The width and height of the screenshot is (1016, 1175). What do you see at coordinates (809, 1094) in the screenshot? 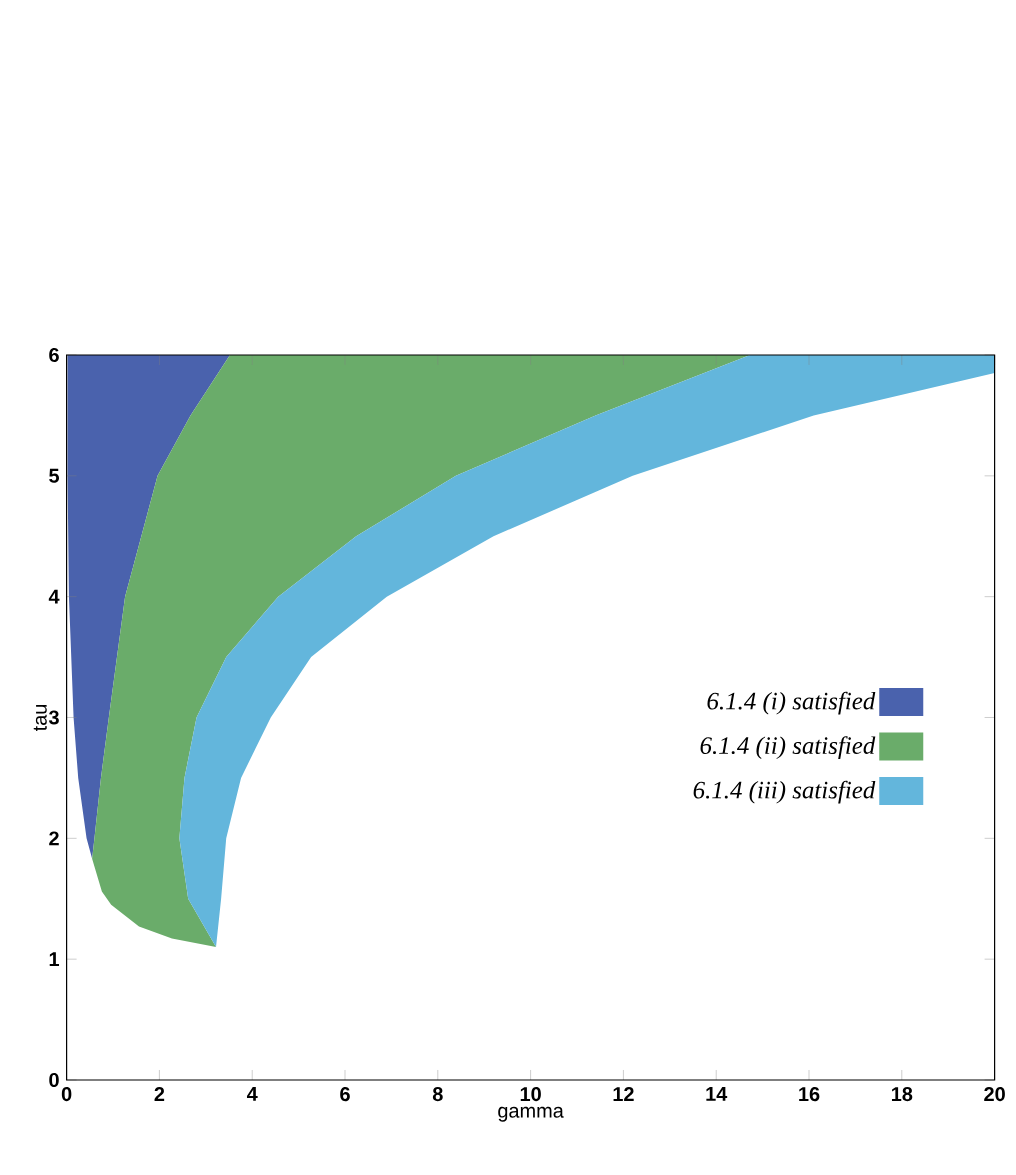
I see `x-tick-label: 16` at bounding box center [809, 1094].